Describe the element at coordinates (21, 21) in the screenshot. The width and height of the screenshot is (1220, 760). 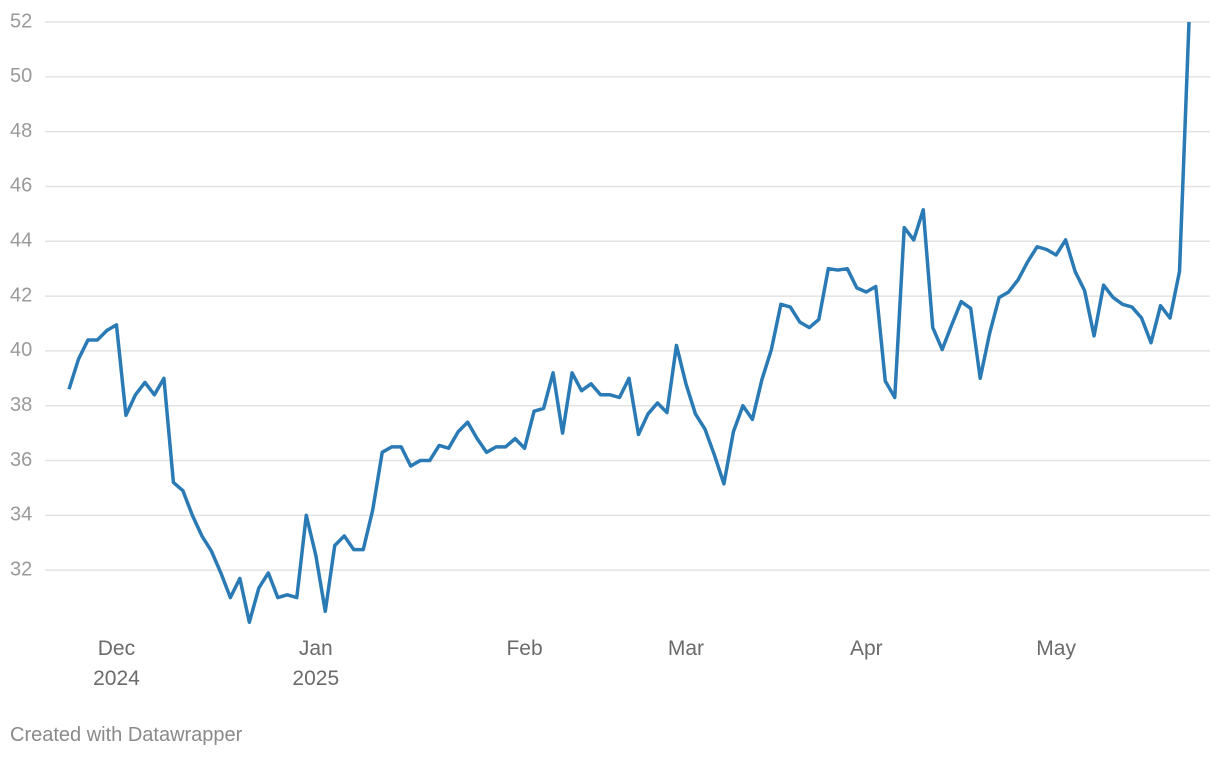
I see `y-tick-label: 52` at that location.